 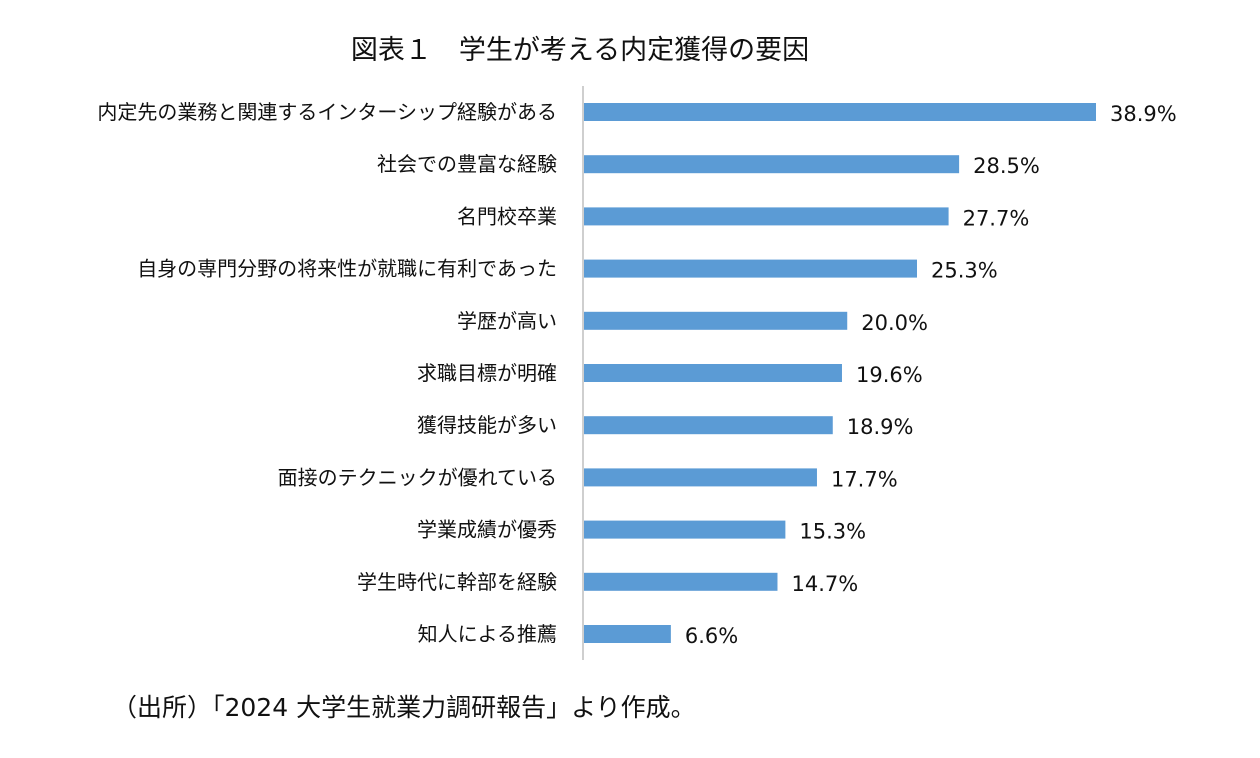 I want to click on category-label: 学業成績が優秀, so click(x=487, y=530).